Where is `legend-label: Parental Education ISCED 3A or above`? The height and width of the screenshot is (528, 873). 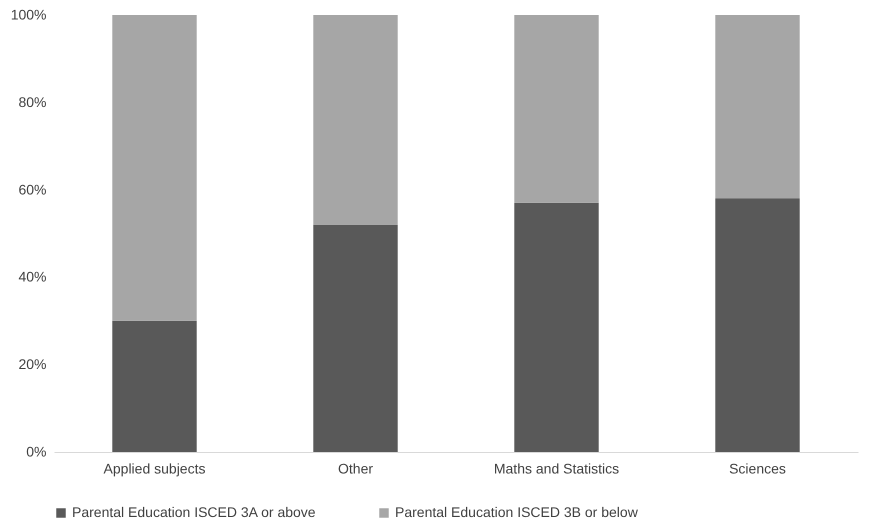
legend-label: Parental Education ISCED 3A or above is located at coordinates (194, 512).